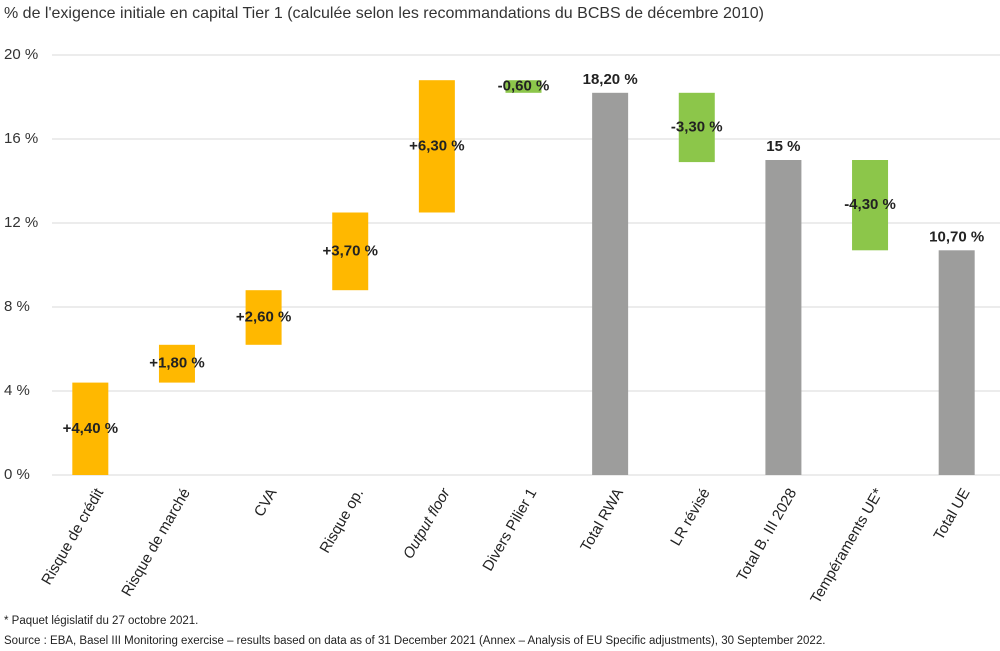  Describe the element at coordinates (17, 390) in the screenshot. I see `y-tick-label: 4 %` at that location.